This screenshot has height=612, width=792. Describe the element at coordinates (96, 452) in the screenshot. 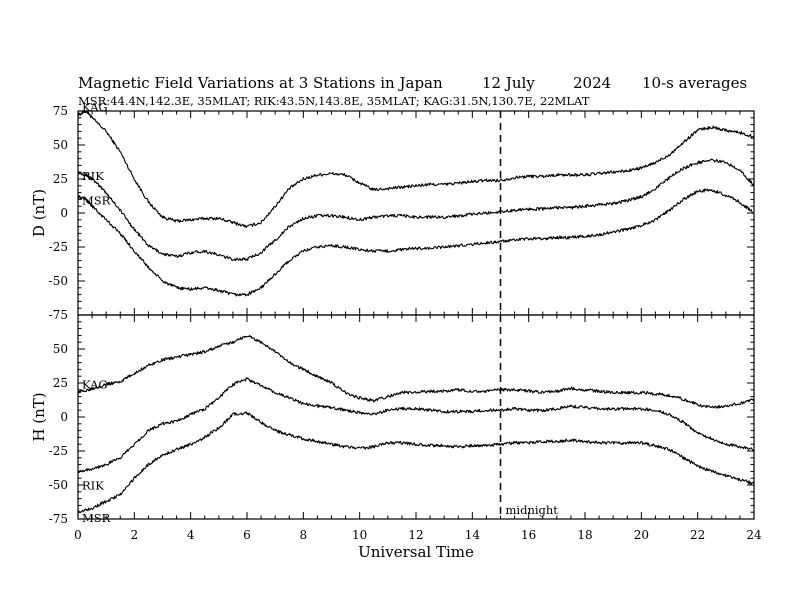

I see `panel-h-series-labels: KAG RIK MSR` at that location.